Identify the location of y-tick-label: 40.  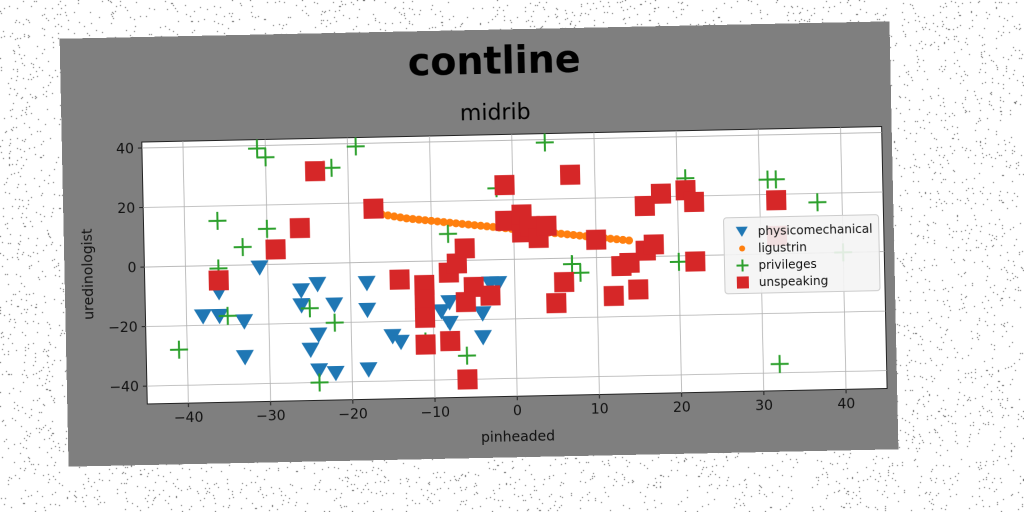
(125, 149).